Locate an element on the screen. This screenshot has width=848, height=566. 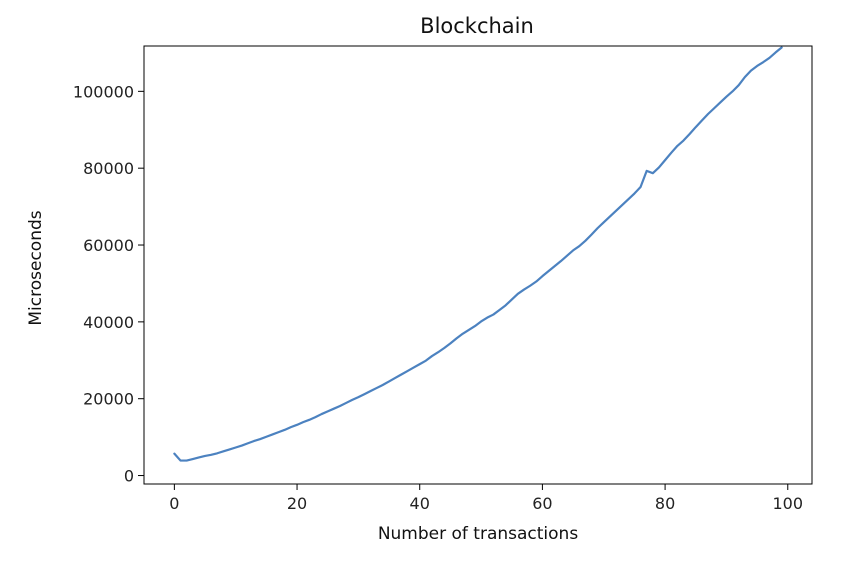
y-tick-label: 0 is located at coordinates (129, 476).